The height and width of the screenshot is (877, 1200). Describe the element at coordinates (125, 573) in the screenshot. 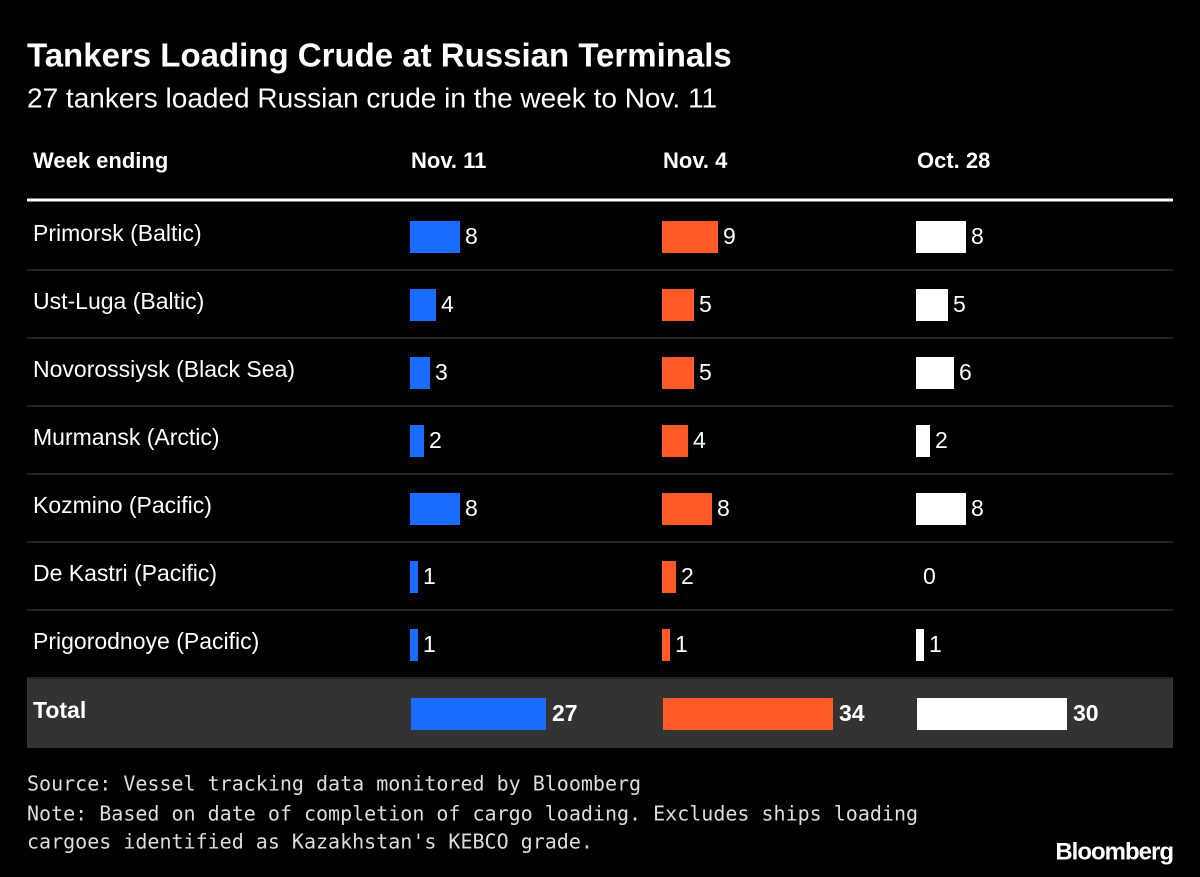

I see `row-label: De Kastri (Pacific)` at that location.